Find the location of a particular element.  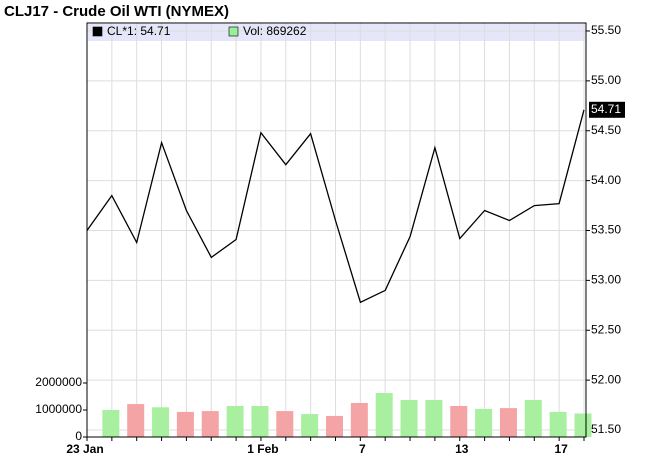

legend-entry: CL*1: 54.71 is located at coordinates (139, 31).